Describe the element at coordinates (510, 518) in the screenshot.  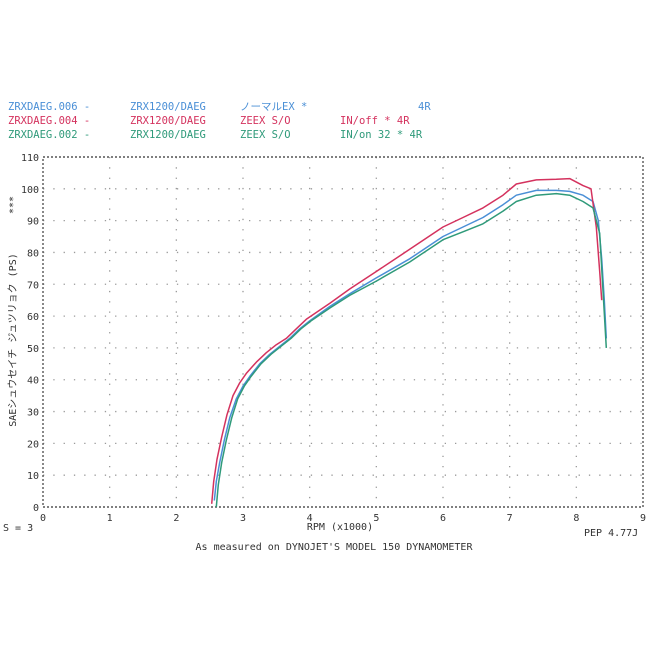
I see `x-tick-label: 7` at that location.